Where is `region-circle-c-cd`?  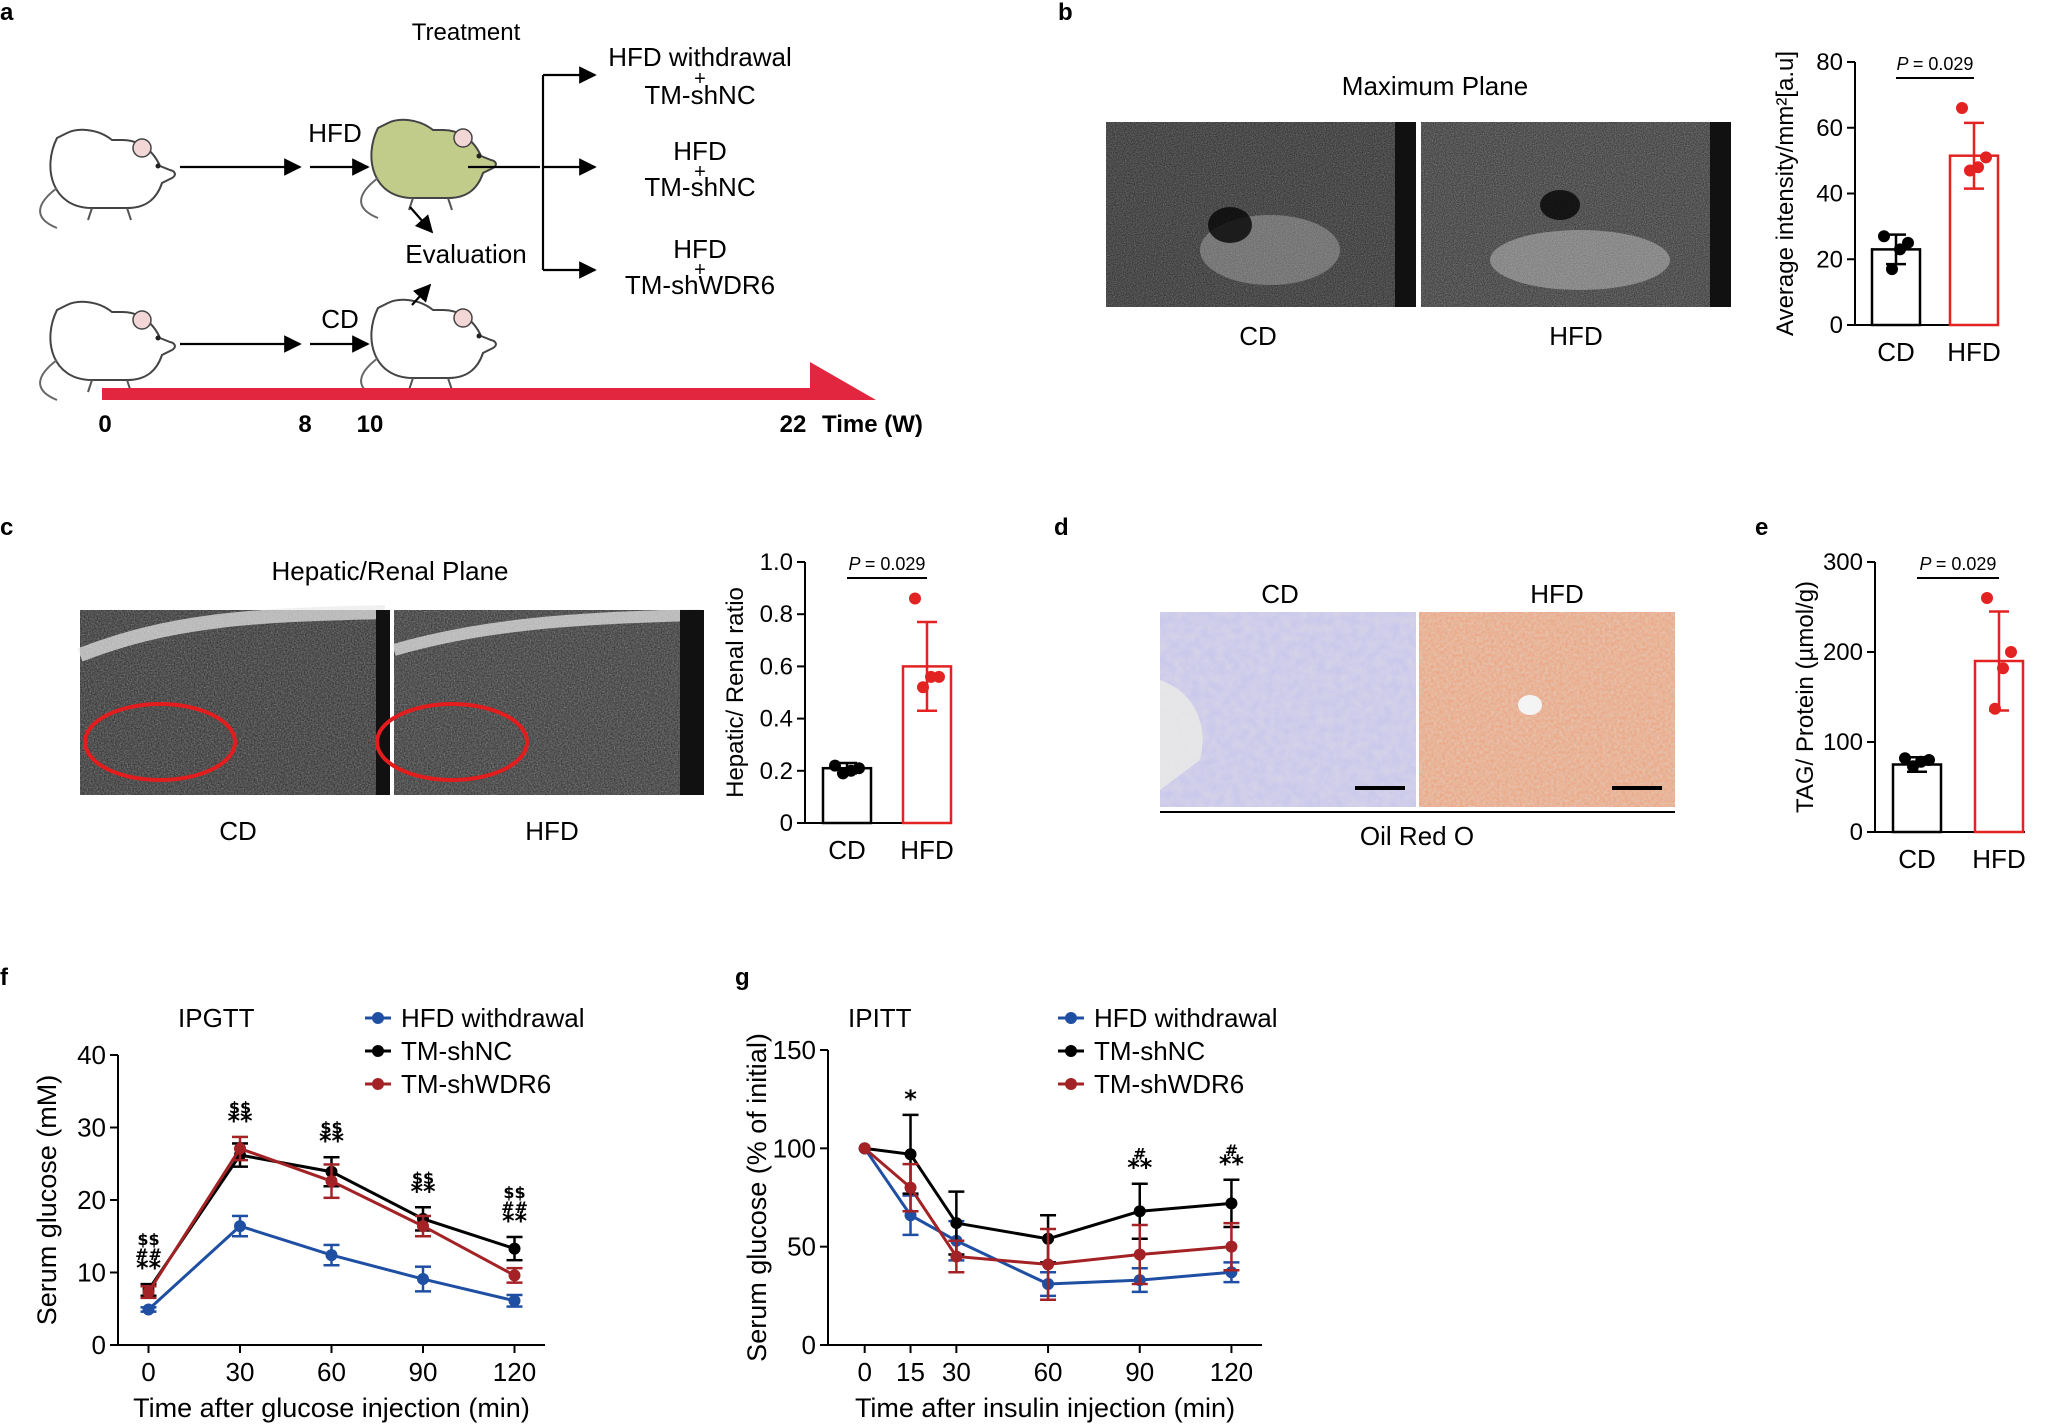
region-circle-c-cd is located at coordinates (160, 742).